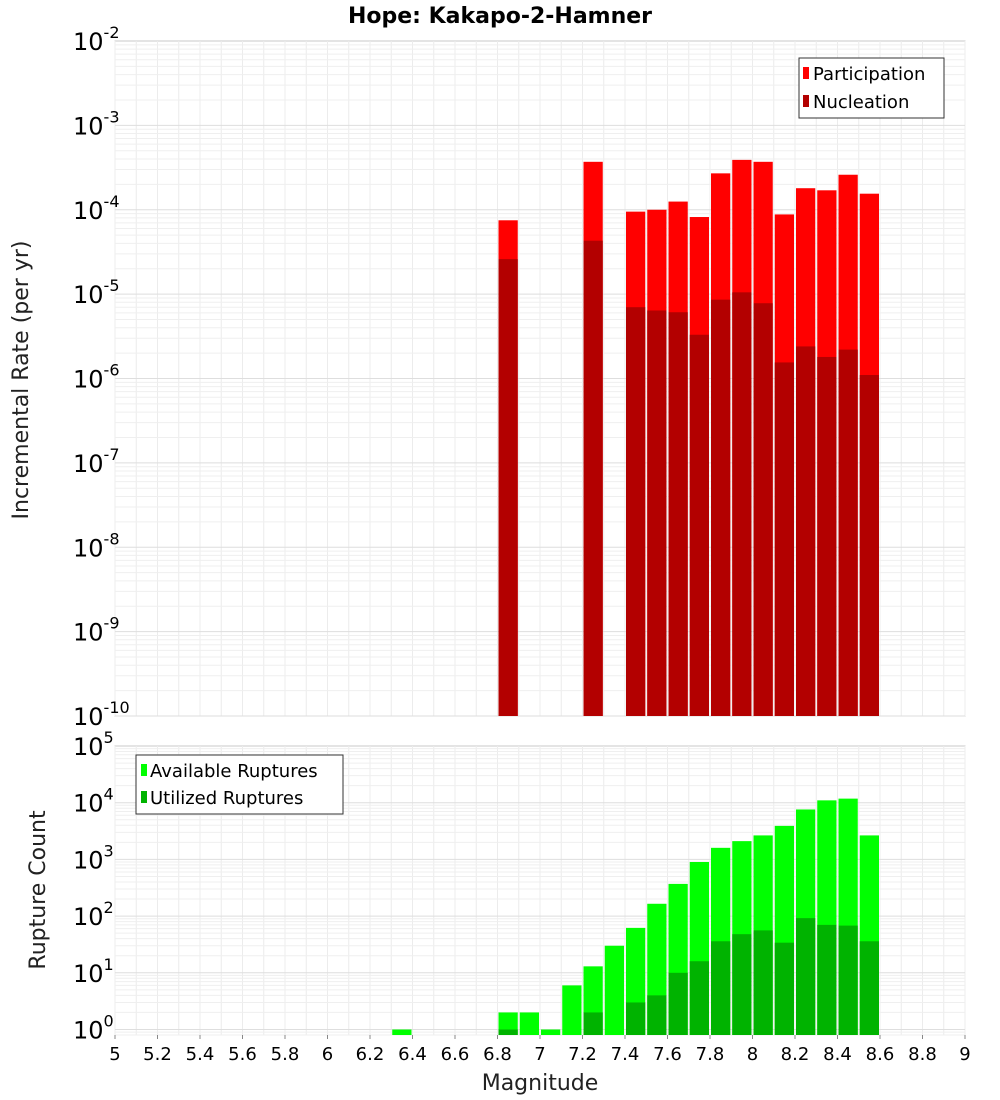 The image size is (1000, 1100). Describe the element at coordinates (93, 1028) in the screenshot. I see `count-y-tick-label: 10⁰` at that location.